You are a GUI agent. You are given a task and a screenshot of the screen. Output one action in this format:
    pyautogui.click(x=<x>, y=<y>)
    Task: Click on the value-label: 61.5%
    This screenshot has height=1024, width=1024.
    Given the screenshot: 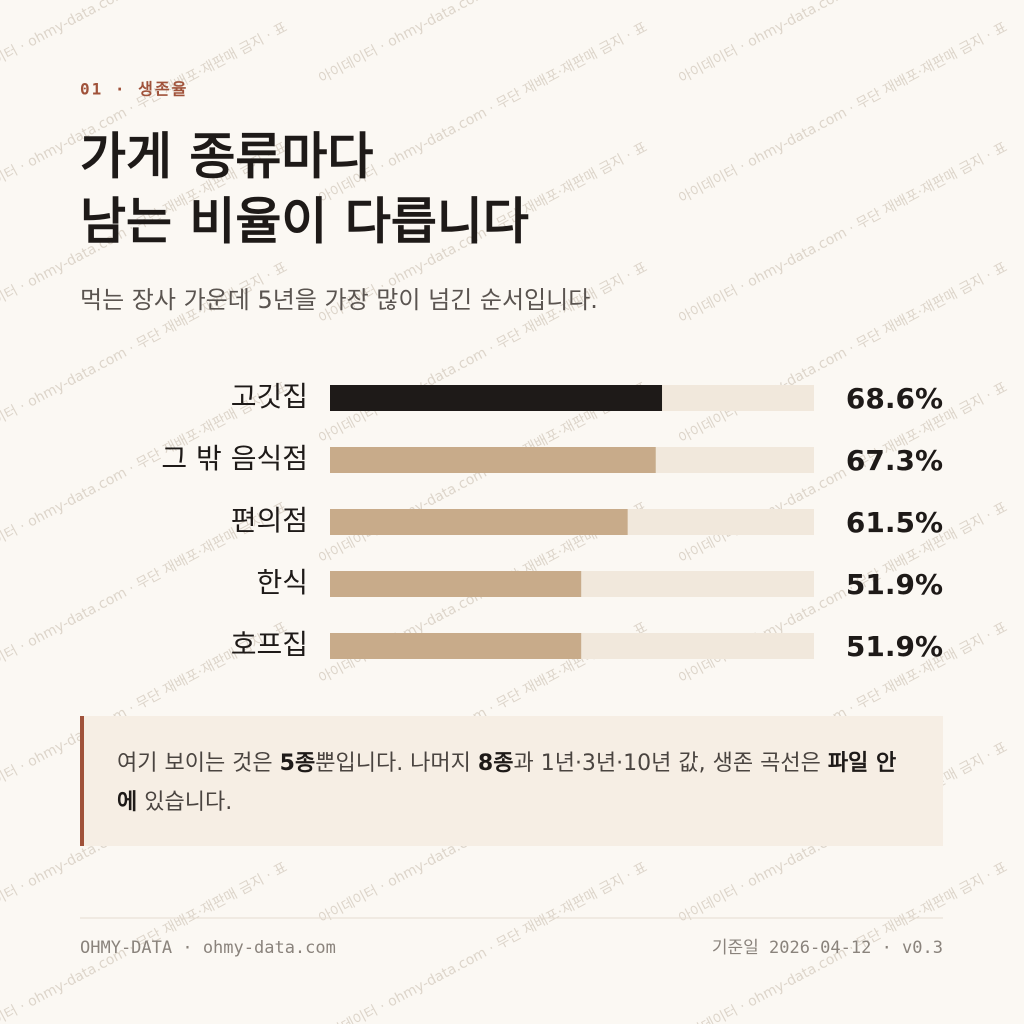 What is the action you would take?
    pyautogui.click(x=894, y=522)
    